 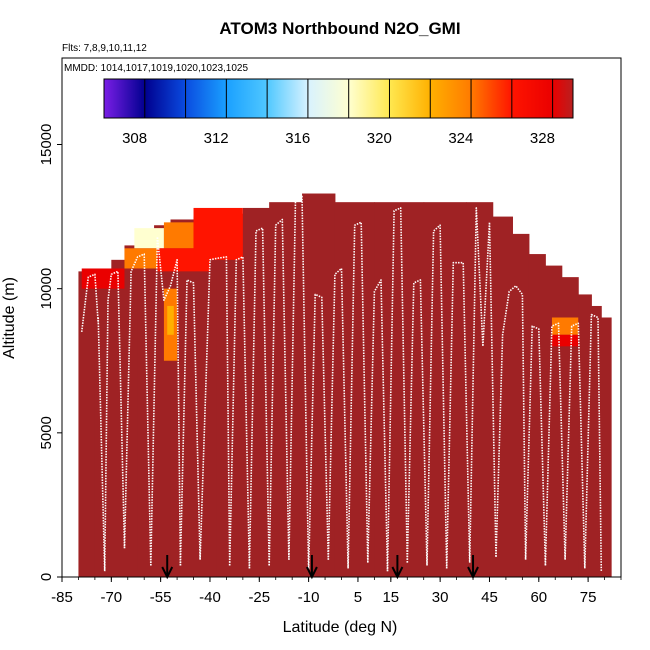 I want to click on colorbar: 308 312 316 320 324 328, so click(x=338, y=112).